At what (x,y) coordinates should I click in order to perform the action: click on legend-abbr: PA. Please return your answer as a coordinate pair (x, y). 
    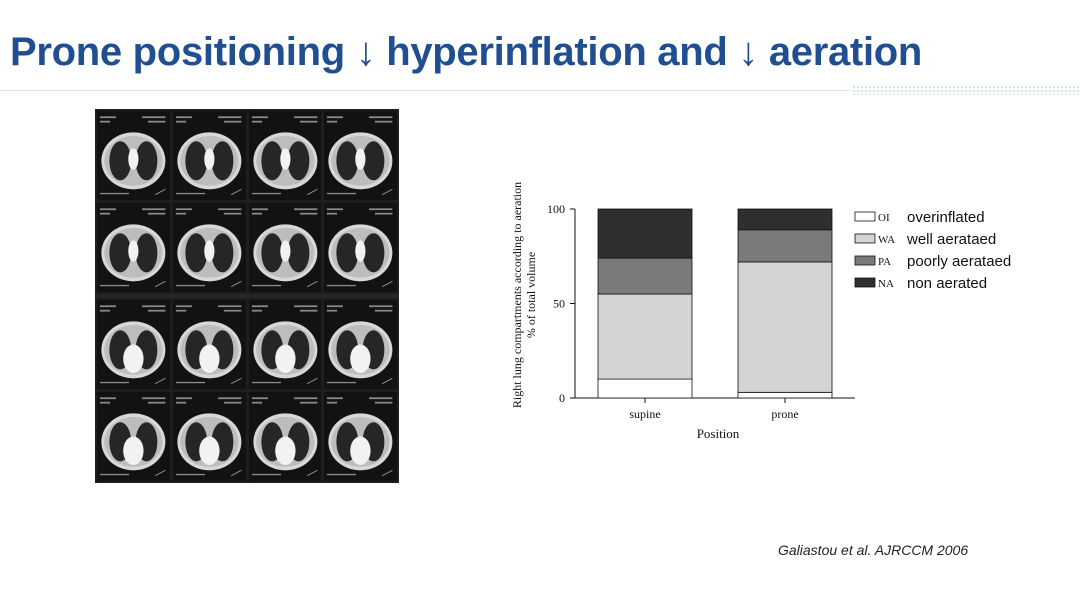
    Looking at the image, I should click on (884, 262).